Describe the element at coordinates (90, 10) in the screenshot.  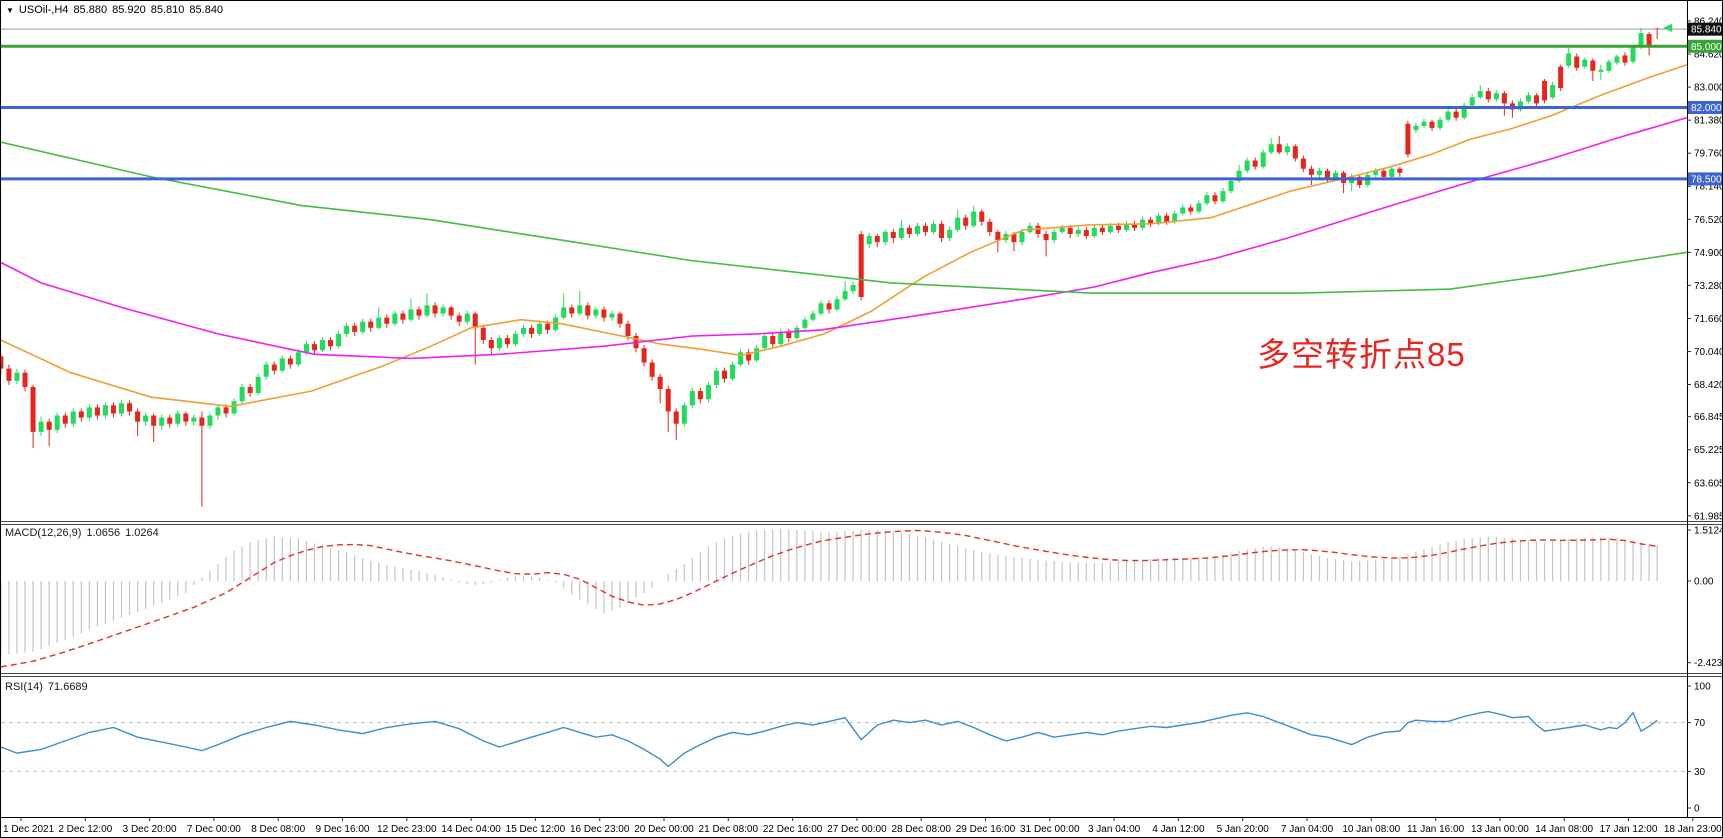
I see `ohlc-open: 85.880` at that location.